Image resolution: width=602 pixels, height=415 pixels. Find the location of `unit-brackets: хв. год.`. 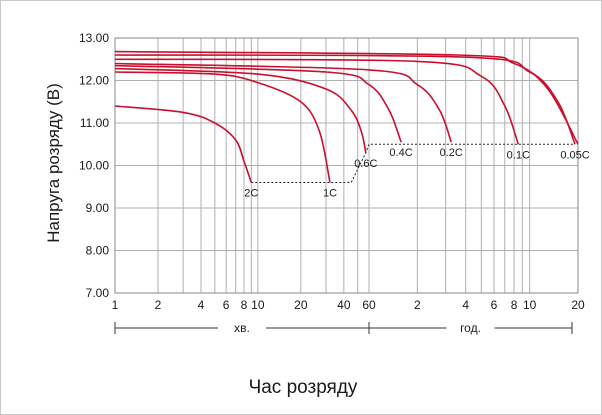

unit-brackets: хв. год. is located at coordinates (343, 328).